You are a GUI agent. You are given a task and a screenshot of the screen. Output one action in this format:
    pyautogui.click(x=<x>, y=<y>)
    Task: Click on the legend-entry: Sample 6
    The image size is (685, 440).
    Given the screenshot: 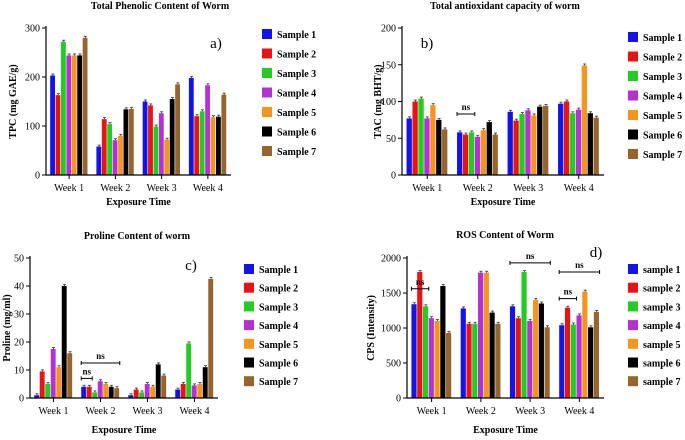 What is the action you would take?
    pyautogui.click(x=296, y=133)
    